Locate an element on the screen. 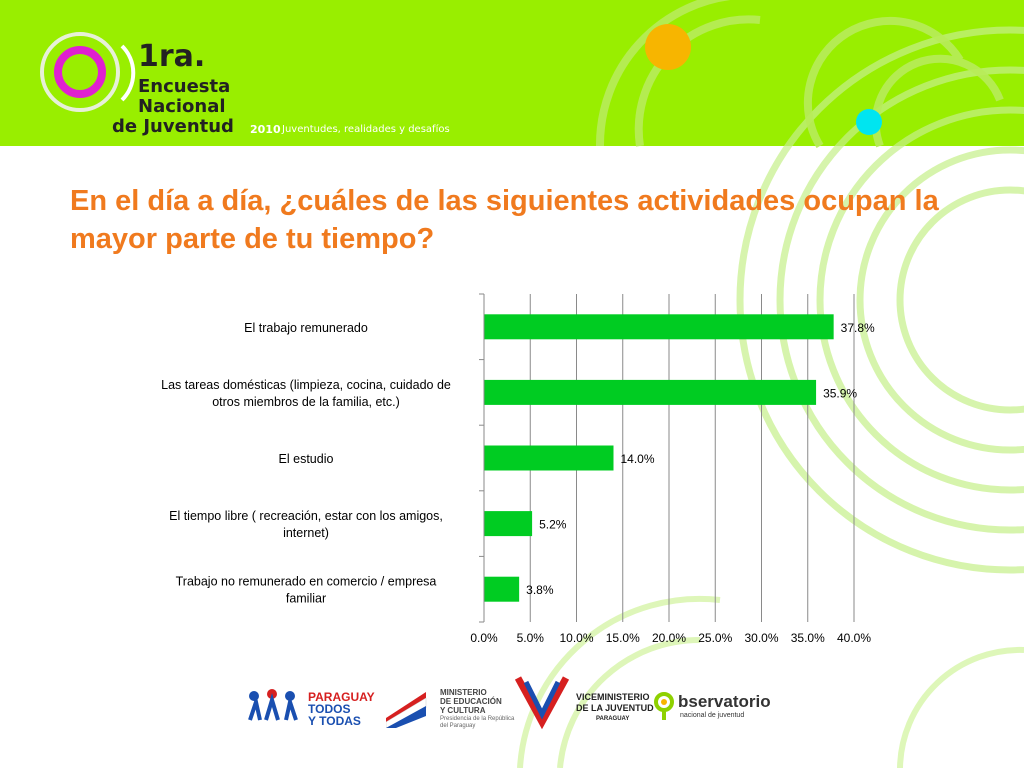 Image resolution: width=1024 pixels, height=768 pixels. x-tick-label: 40.0% is located at coordinates (854, 638).